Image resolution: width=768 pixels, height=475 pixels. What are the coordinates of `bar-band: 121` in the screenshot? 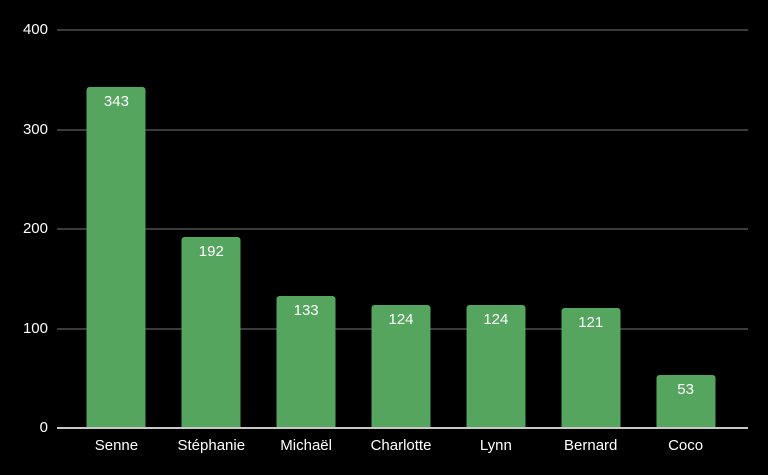 It's located at (590, 229).